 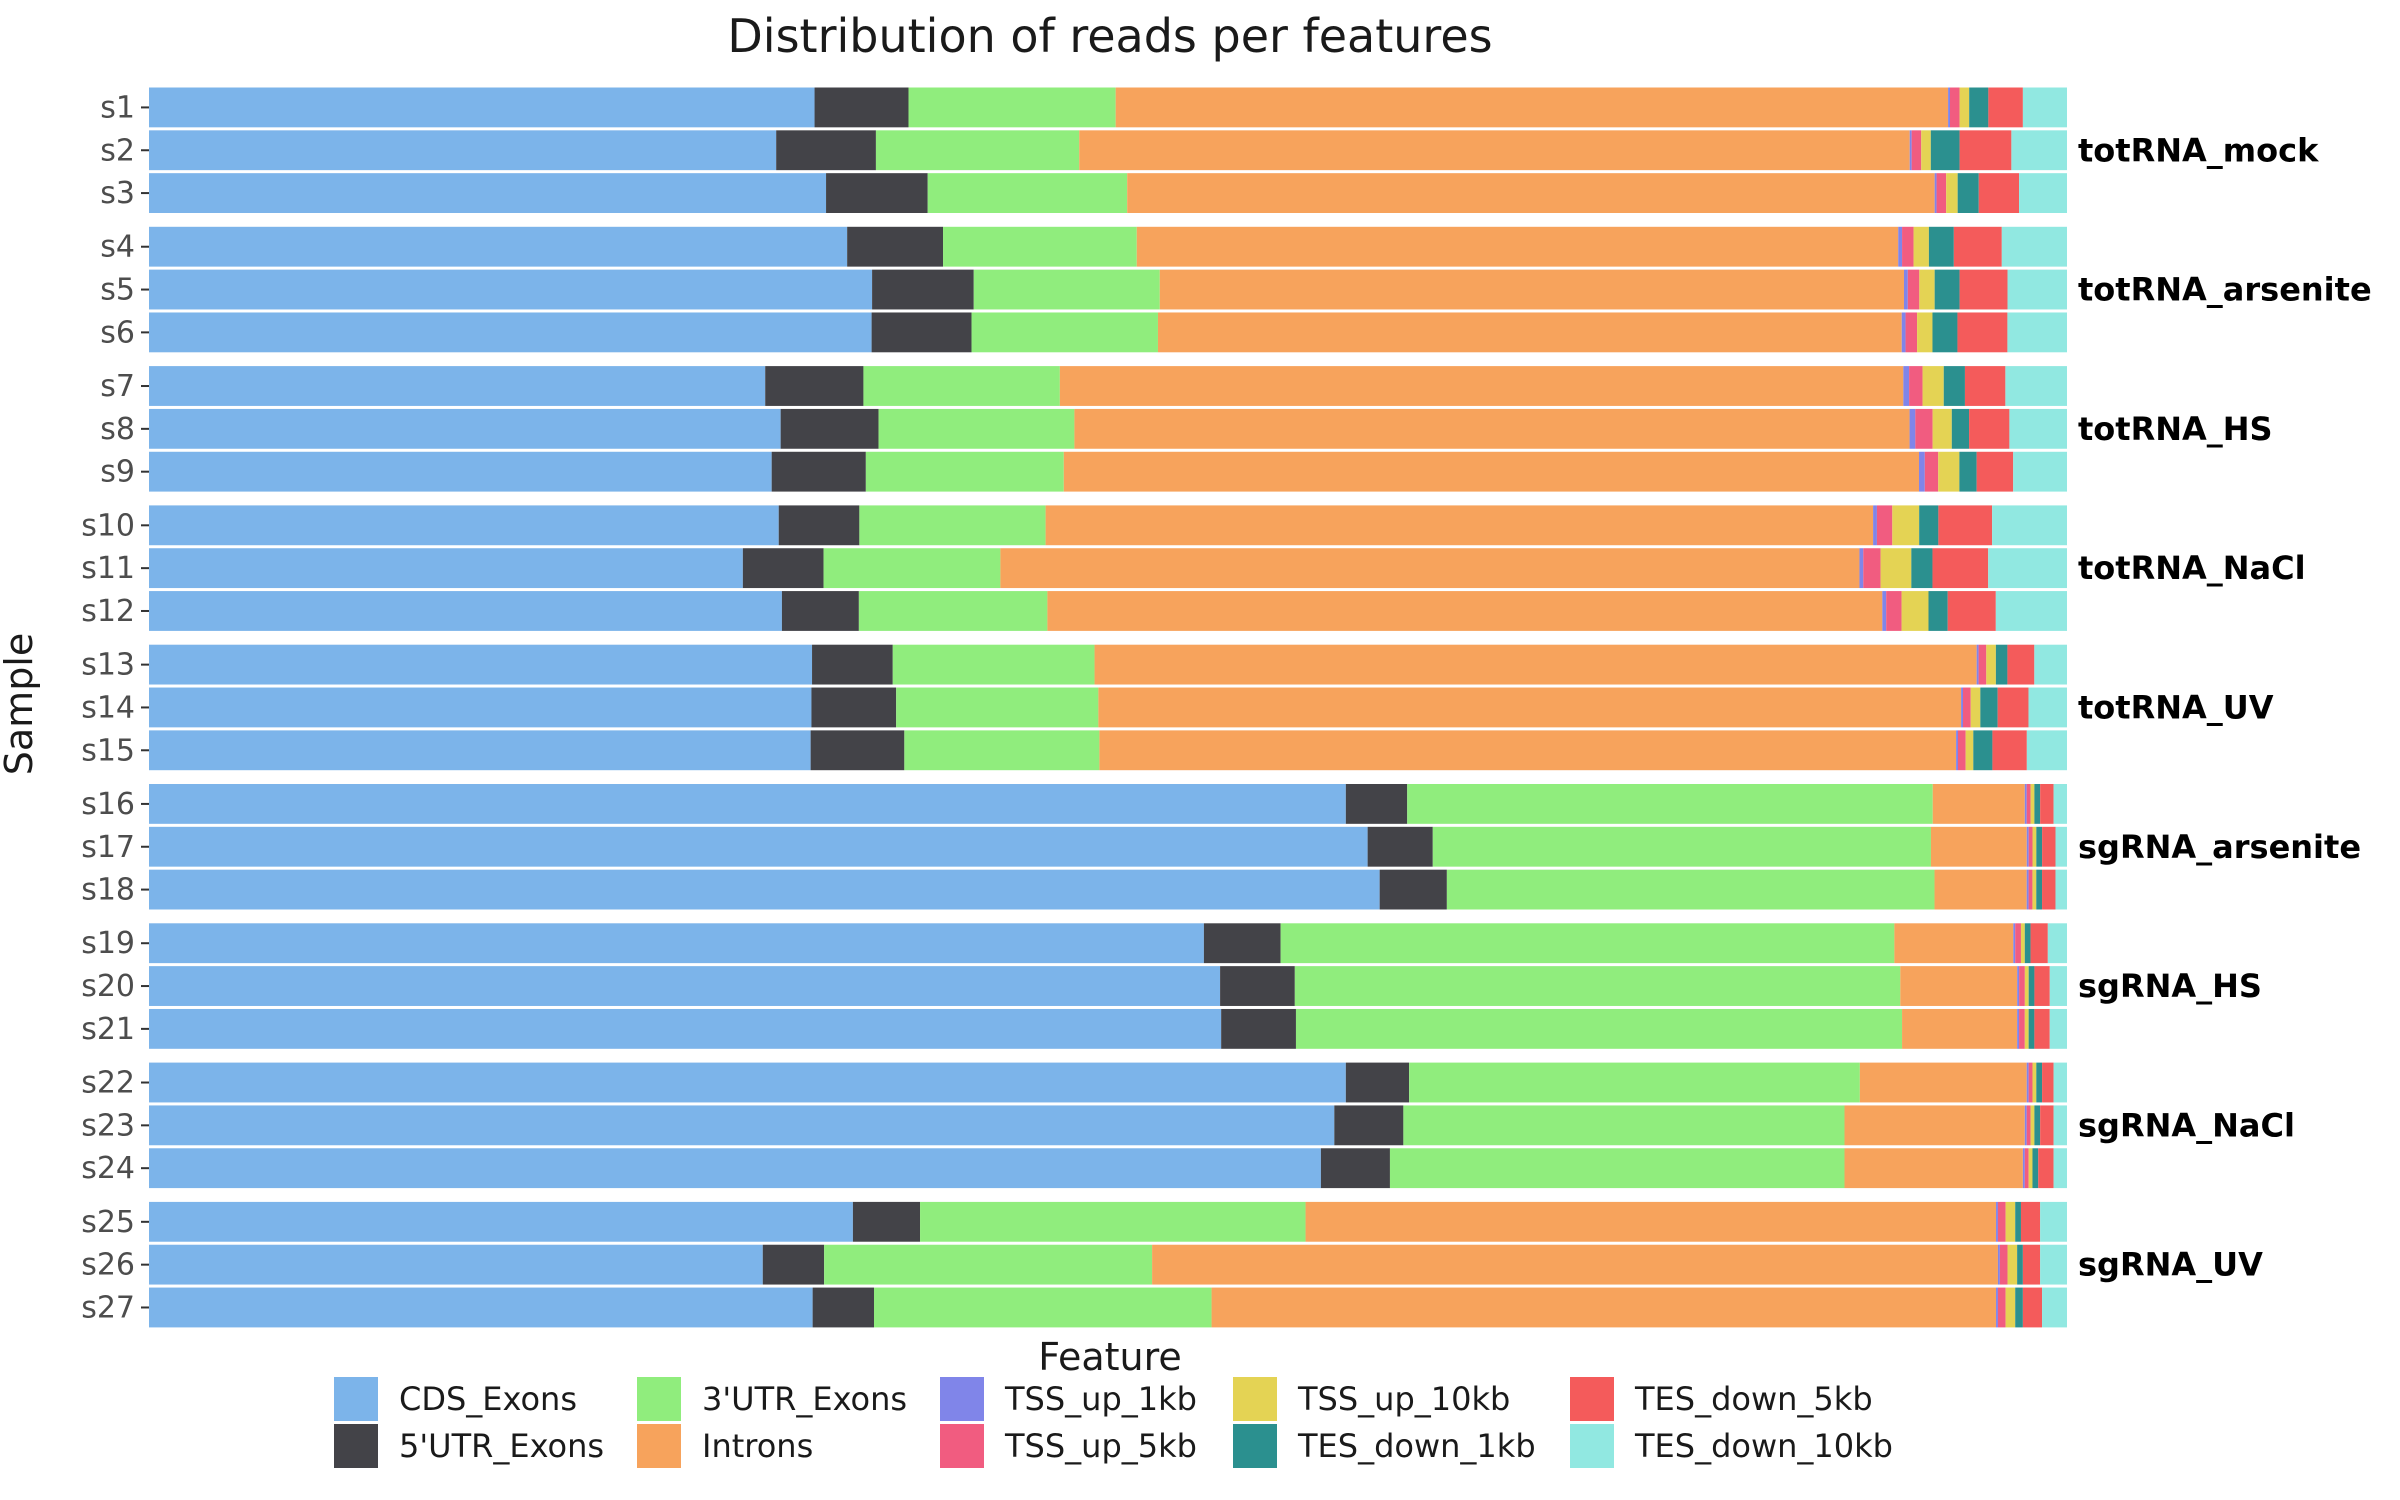 I want to click on bar-segment-s16-tes-down-1kb, so click(x=2037, y=804).